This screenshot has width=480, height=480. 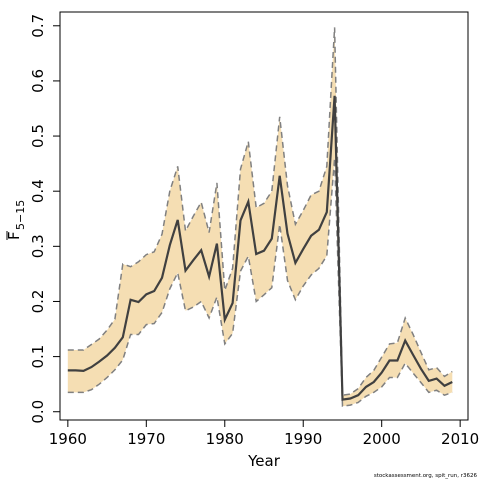 I want to click on y-tick-label: 0.5, so click(x=38, y=136).